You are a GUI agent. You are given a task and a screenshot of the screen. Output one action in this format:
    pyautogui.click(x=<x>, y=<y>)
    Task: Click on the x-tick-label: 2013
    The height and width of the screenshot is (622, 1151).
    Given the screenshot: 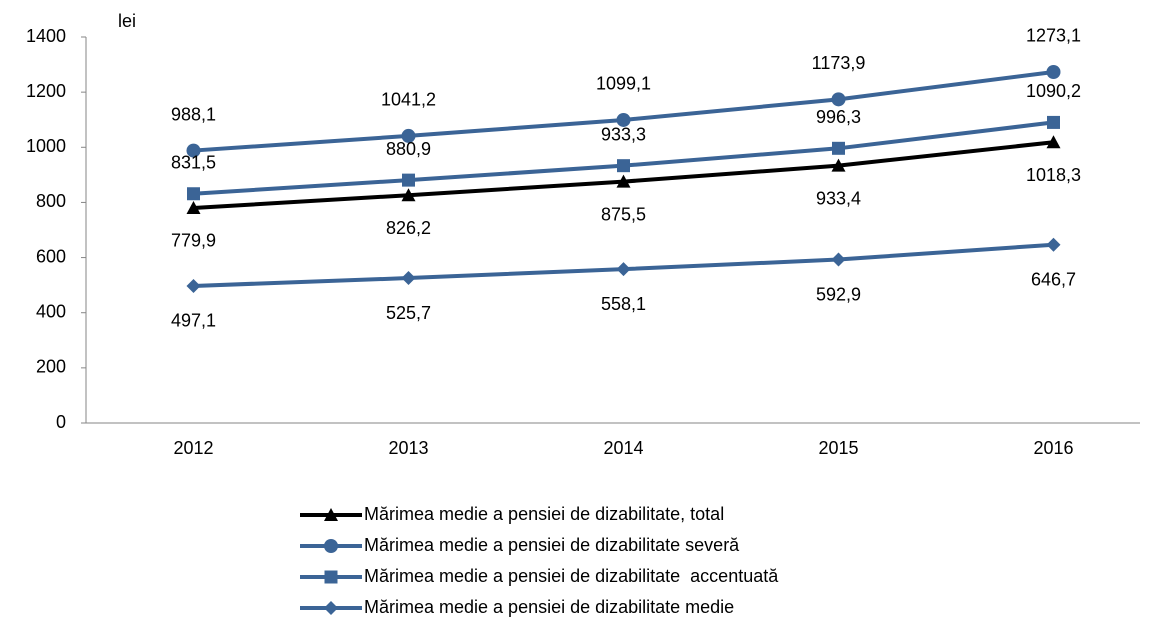 What is the action you would take?
    pyautogui.click(x=408, y=448)
    